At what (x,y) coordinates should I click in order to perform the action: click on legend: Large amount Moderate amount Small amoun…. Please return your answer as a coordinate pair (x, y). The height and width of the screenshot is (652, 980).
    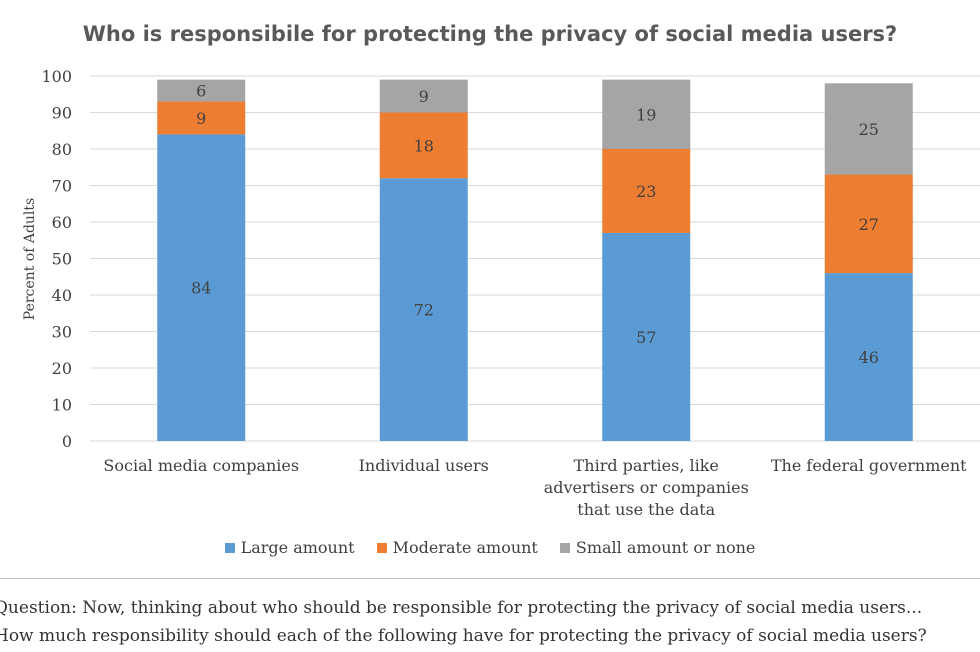
    Looking at the image, I should click on (490, 547).